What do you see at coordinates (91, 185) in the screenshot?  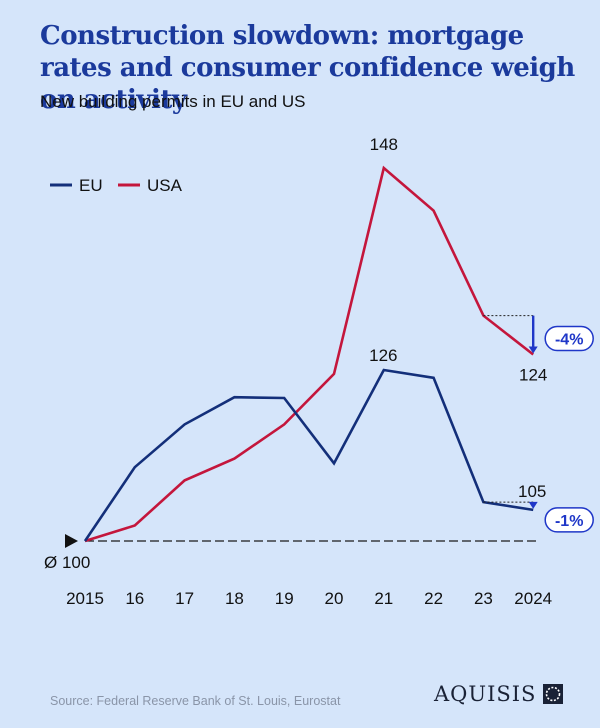 I see `legend-label-eu: EU` at bounding box center [91, 185].